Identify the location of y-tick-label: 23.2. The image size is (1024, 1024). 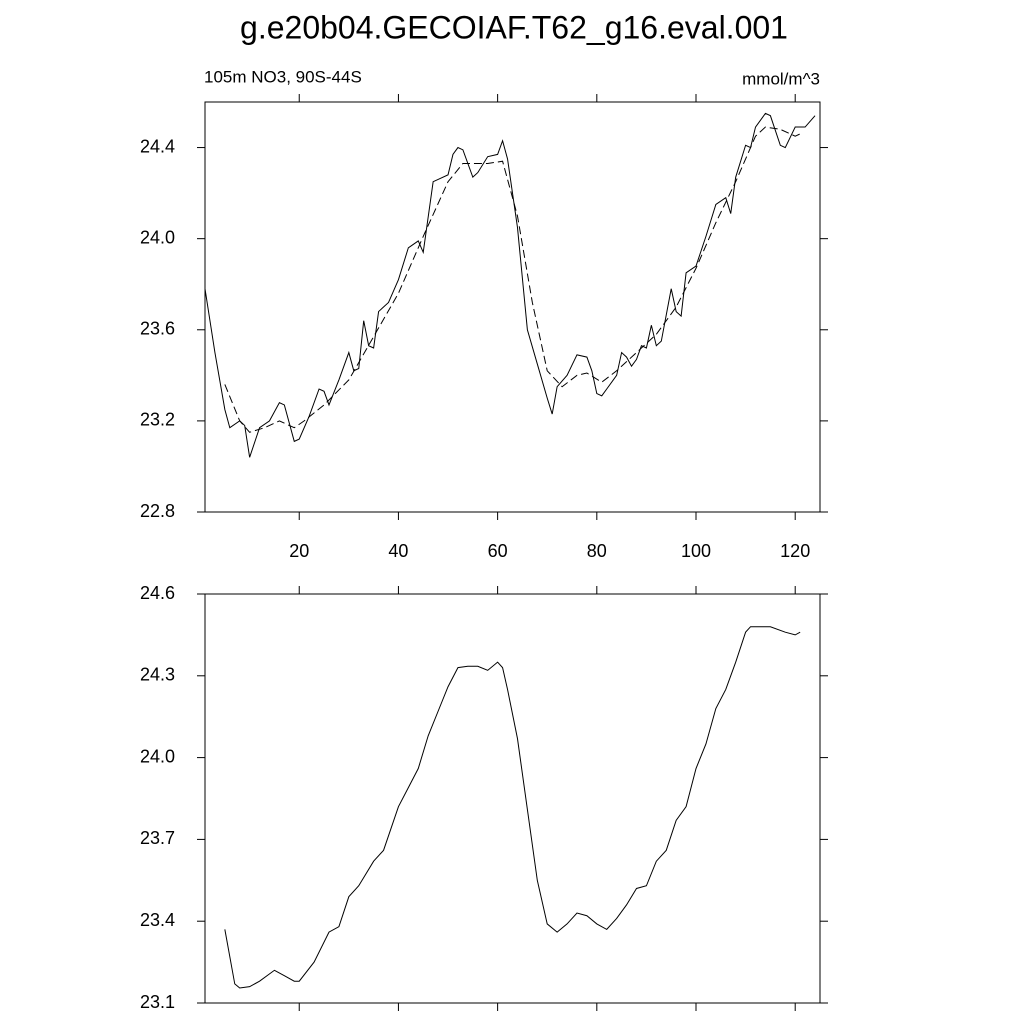
(157, 420).